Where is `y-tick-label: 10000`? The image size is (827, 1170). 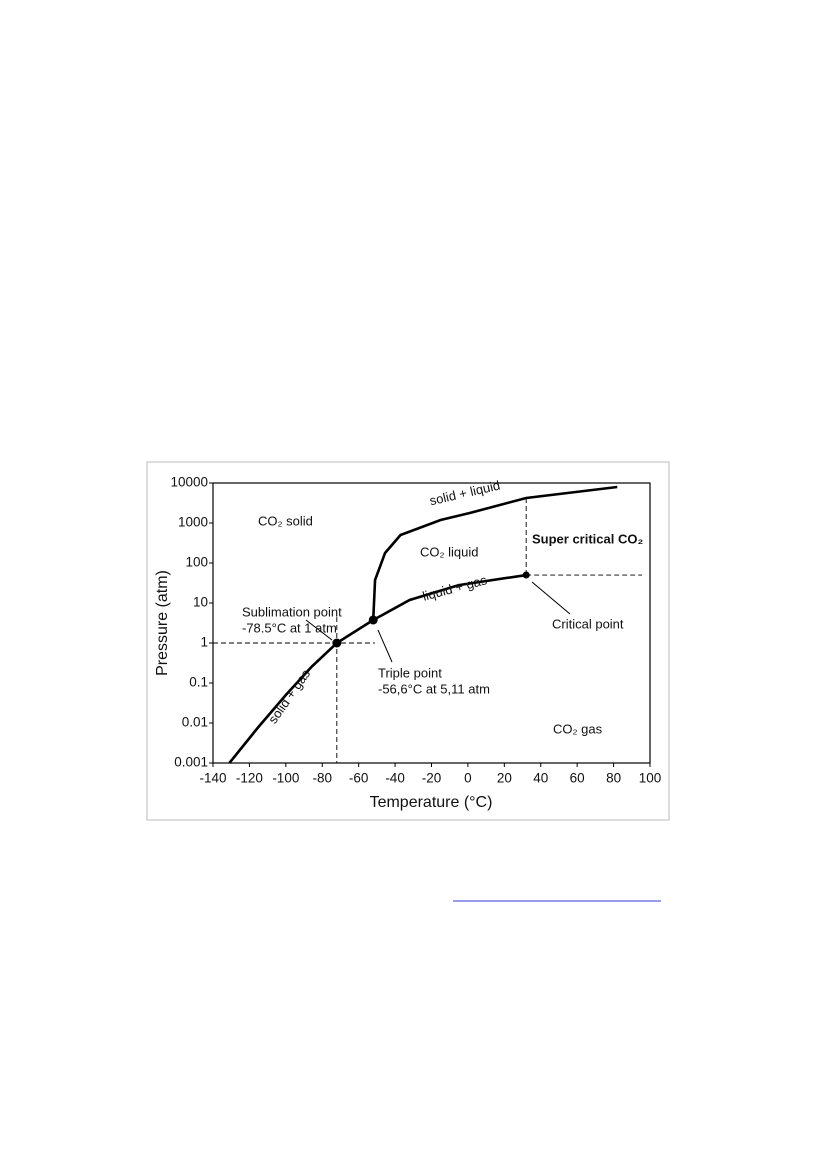 y-tick-label: 10000 is located at coordinates (189, 482).